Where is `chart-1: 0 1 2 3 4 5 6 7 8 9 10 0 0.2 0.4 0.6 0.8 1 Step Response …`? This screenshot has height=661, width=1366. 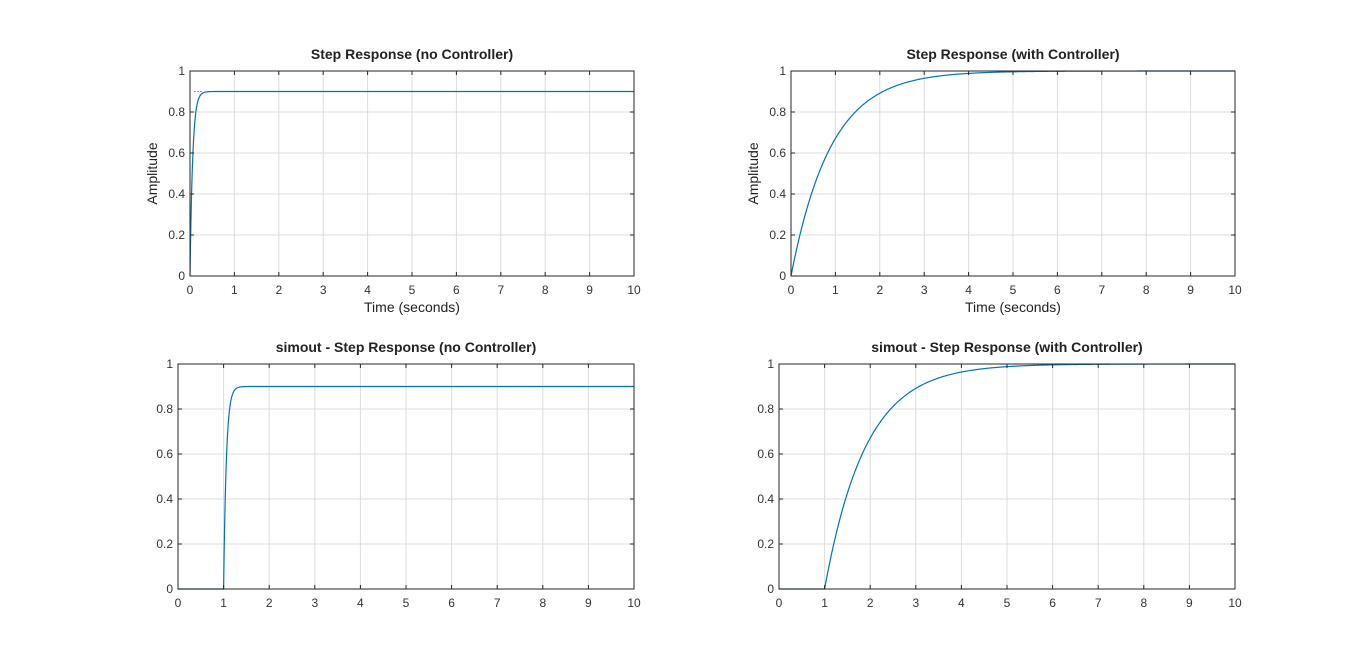
chart-1: 0 1 2 3 4 5 6 7 8 9 10 0 0.2 0.4 0.6 0.8 1 Step Response … is located at coordinates (392, 180).